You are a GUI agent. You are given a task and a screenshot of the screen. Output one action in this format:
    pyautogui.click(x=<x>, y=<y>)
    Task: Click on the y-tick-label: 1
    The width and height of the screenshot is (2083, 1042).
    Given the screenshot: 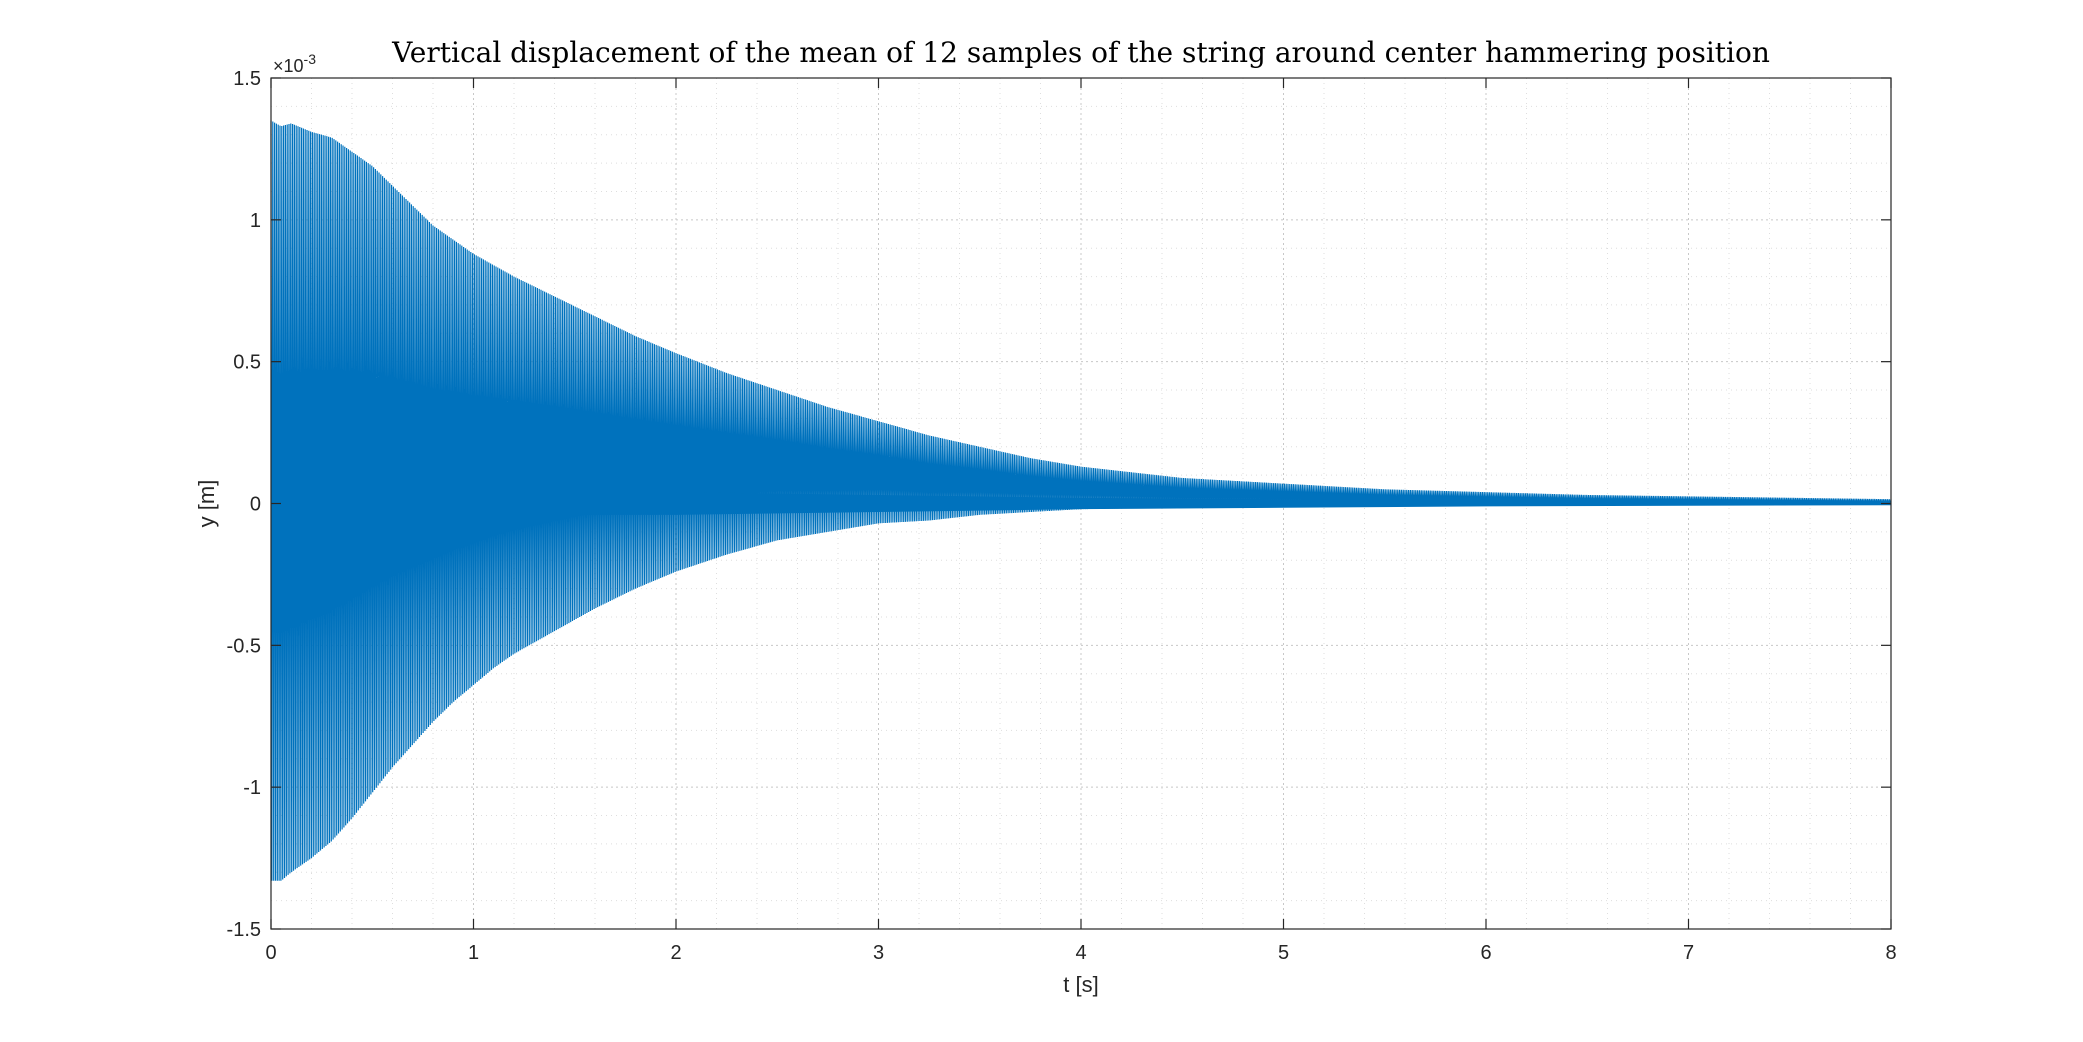 What is the action you would take?
    pyautogui.click(x=255, y=221)
    